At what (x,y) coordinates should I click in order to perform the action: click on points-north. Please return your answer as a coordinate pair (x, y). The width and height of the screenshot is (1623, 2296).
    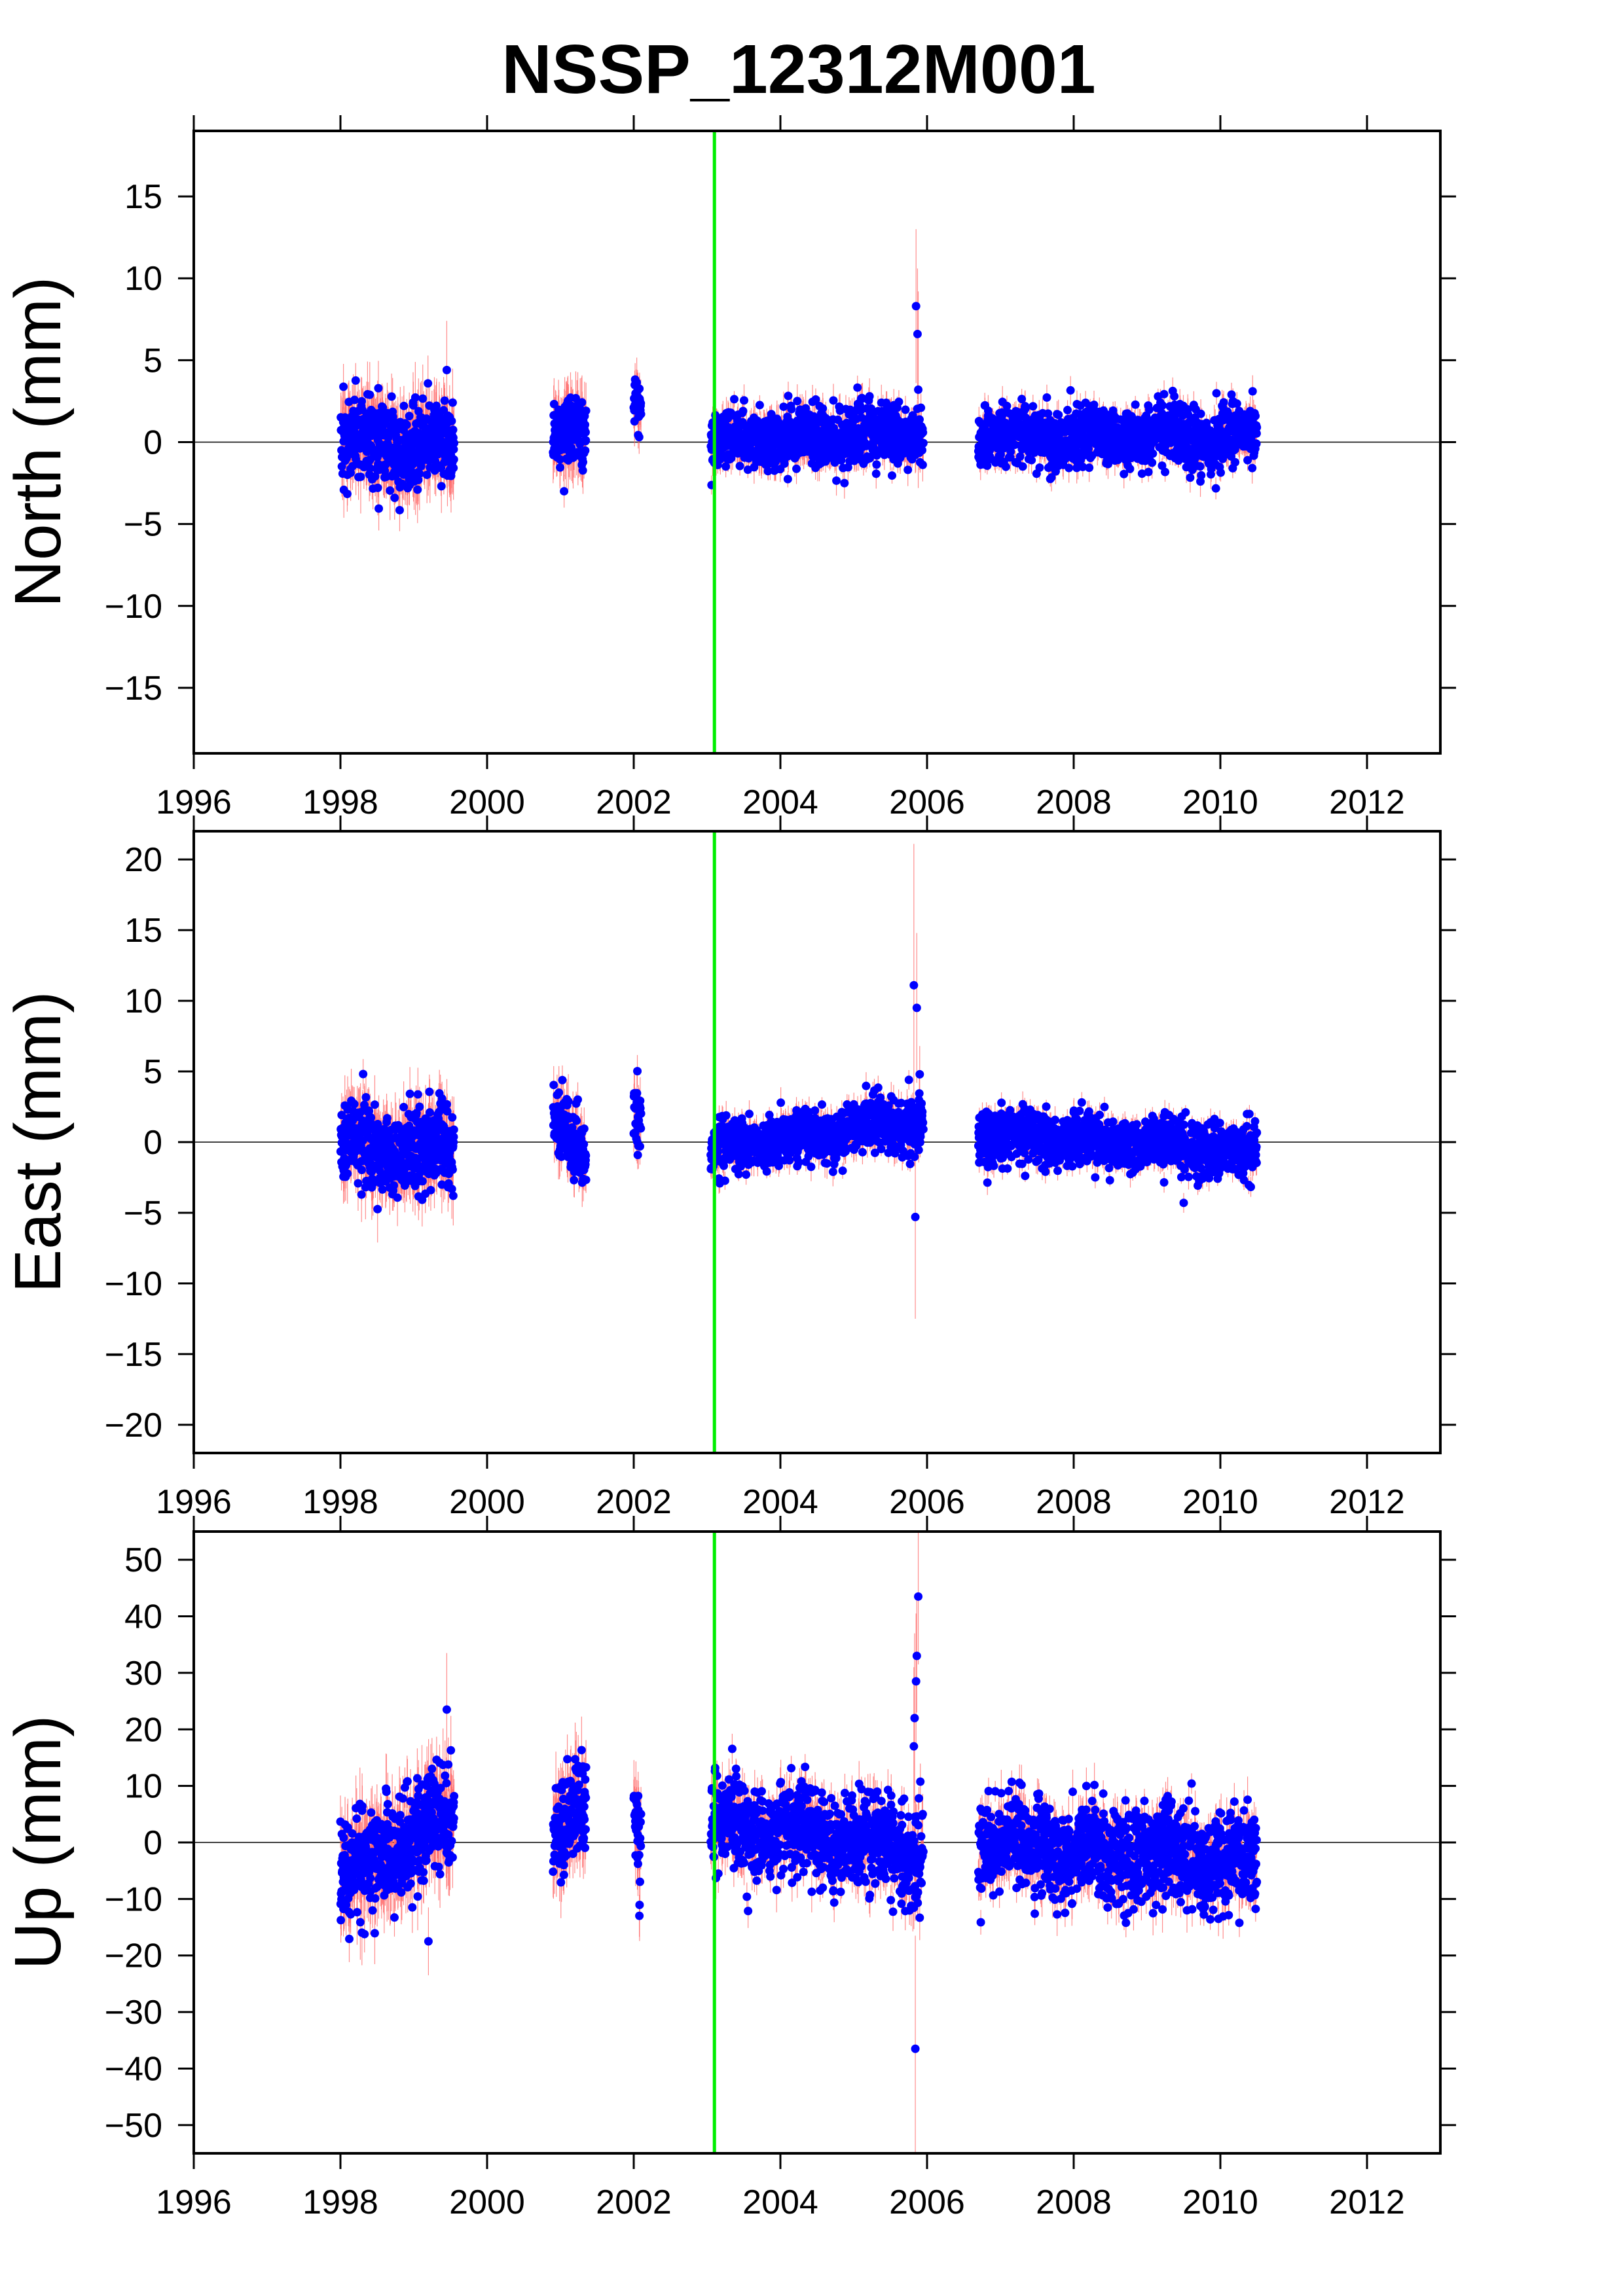
    Looking at the image, I should click on (799, 408).